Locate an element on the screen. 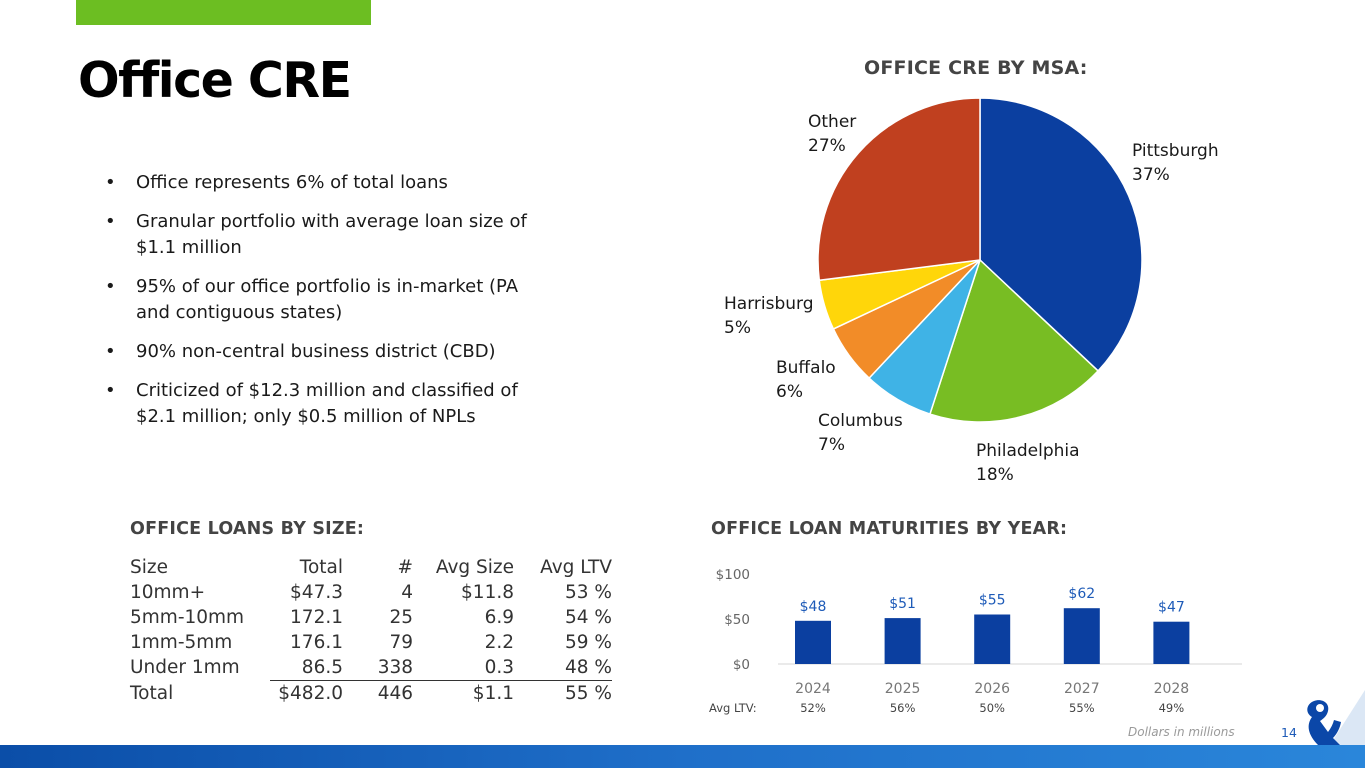 The width and height of the screenshot is (1365, 768). table-cell: 0.3 is located at coordinates (499, 667).